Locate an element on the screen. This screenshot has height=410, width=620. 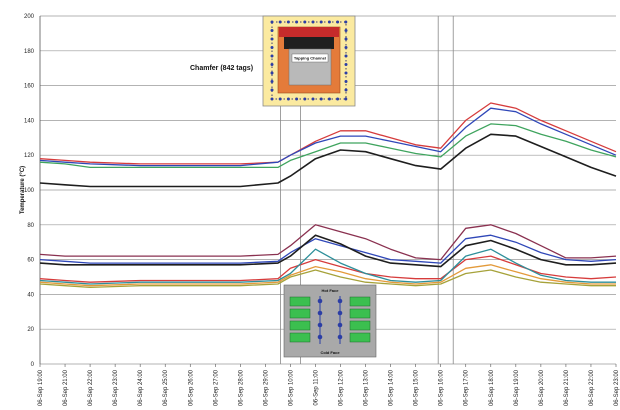
cold-face-label: Cold Face is located at coordinates (330, 352).